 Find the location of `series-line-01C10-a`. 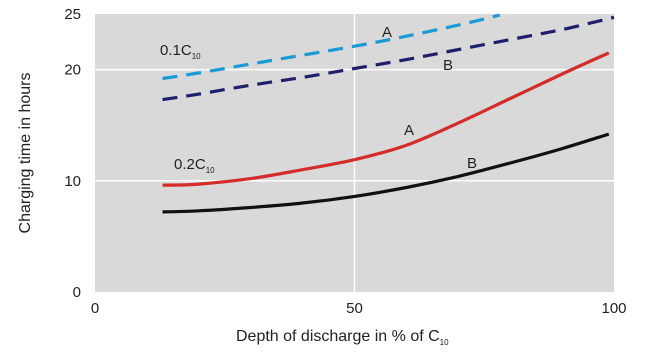

series-line-01C10-a is located at coordinates (331, 47).